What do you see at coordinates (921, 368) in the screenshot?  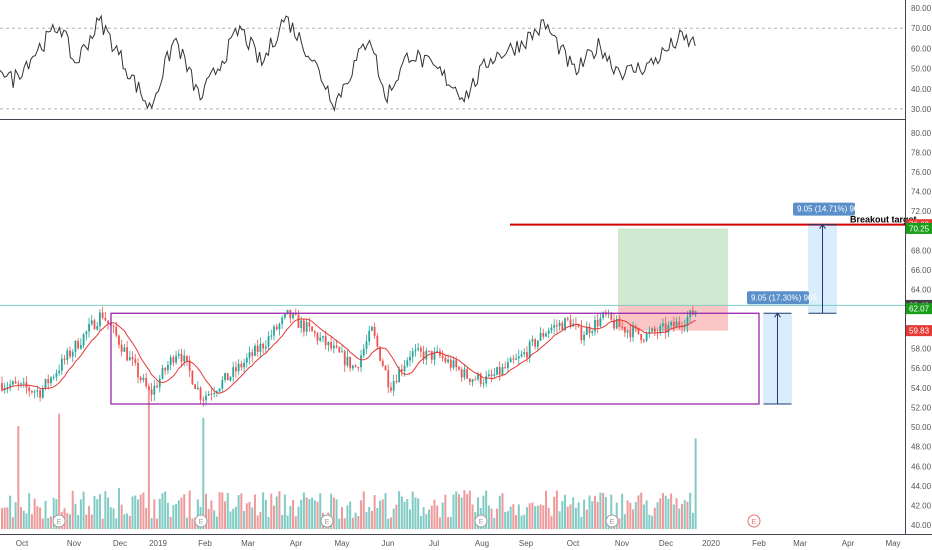 I see `price-tick-label: 56.00` at bounding box center [921, 368].